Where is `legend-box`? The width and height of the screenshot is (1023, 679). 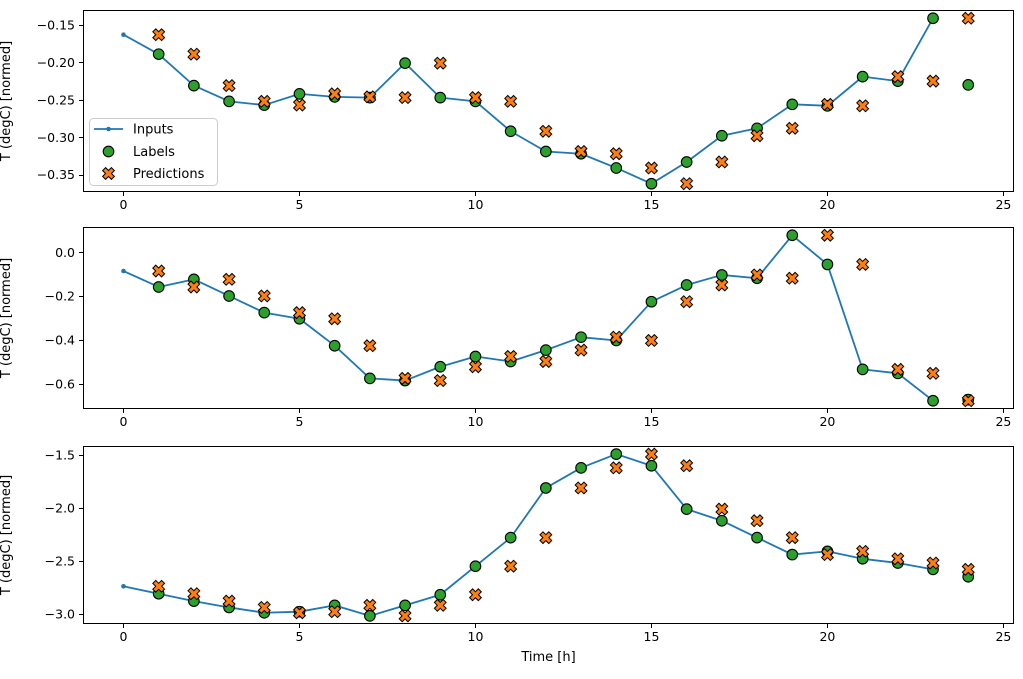 legend-box is located at coordinates (153, 152).